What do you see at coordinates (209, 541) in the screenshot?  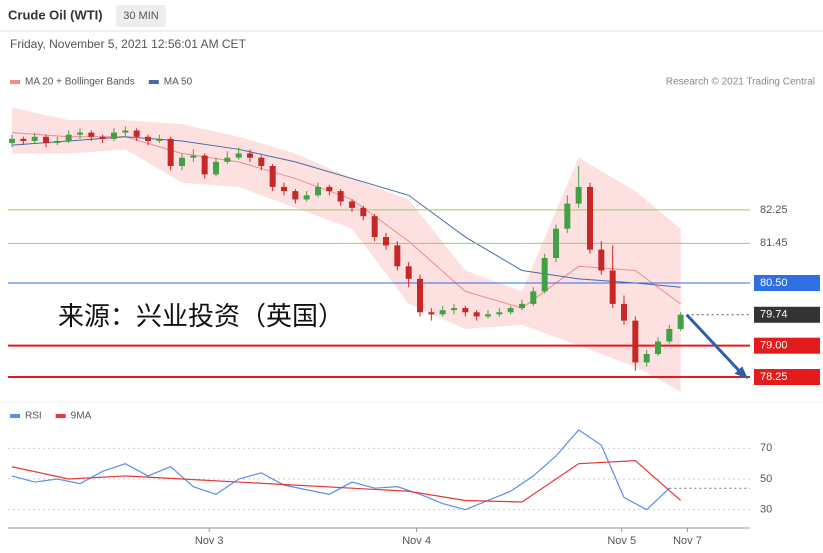 I see `x-tick-label: Nov 3` at bounding box center [209, 541].